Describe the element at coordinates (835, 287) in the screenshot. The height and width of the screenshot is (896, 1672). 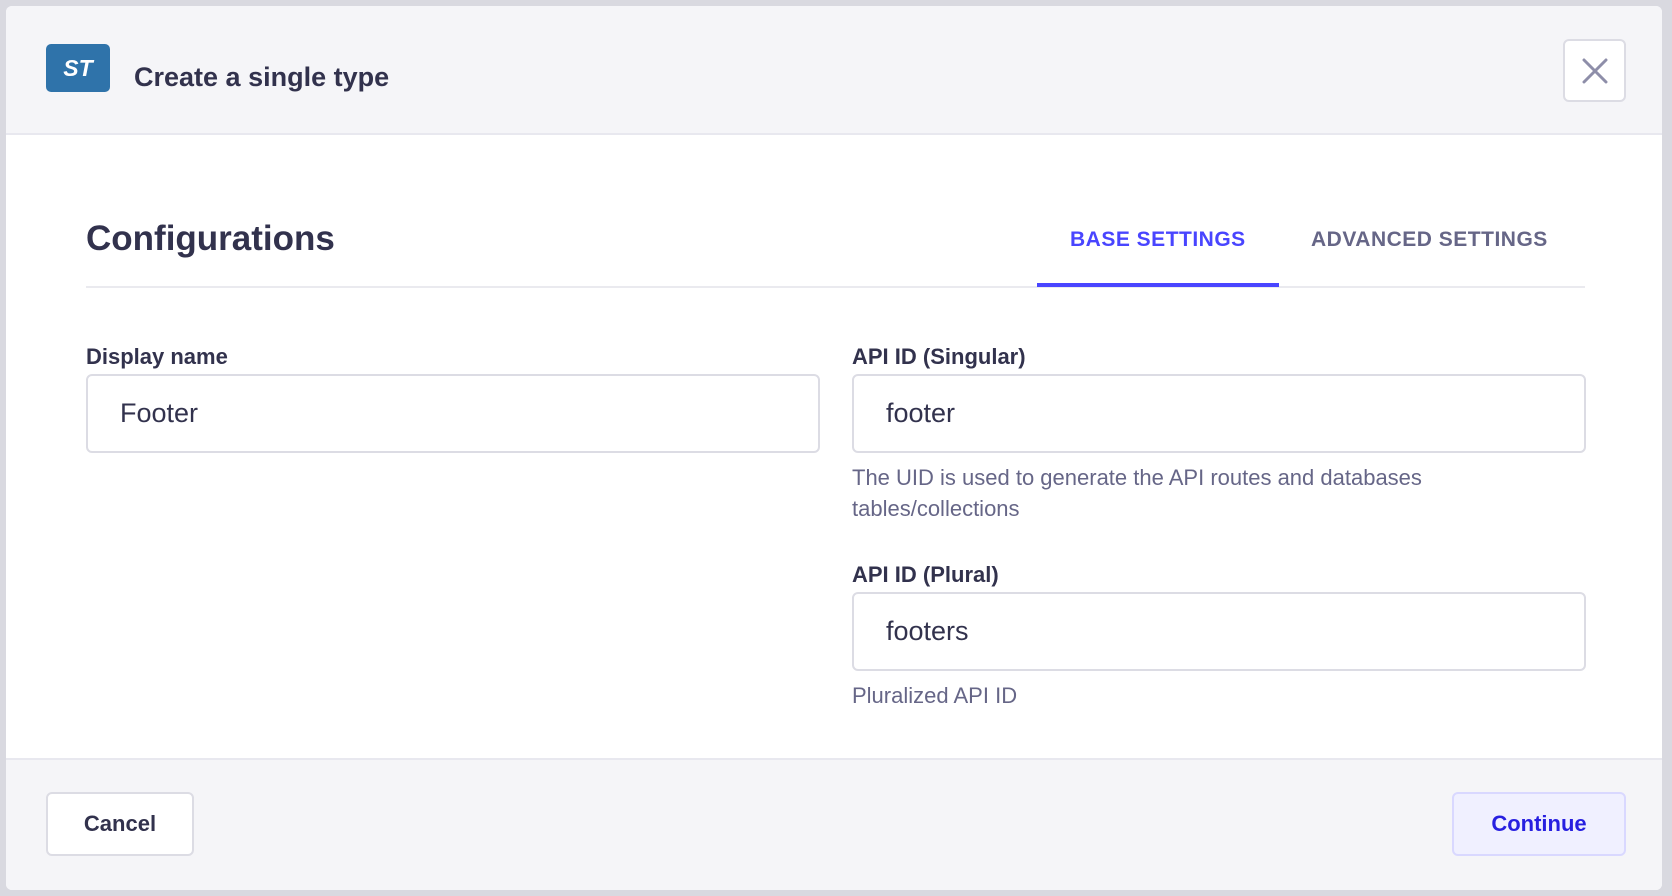
I see `tab-divider` at that location.